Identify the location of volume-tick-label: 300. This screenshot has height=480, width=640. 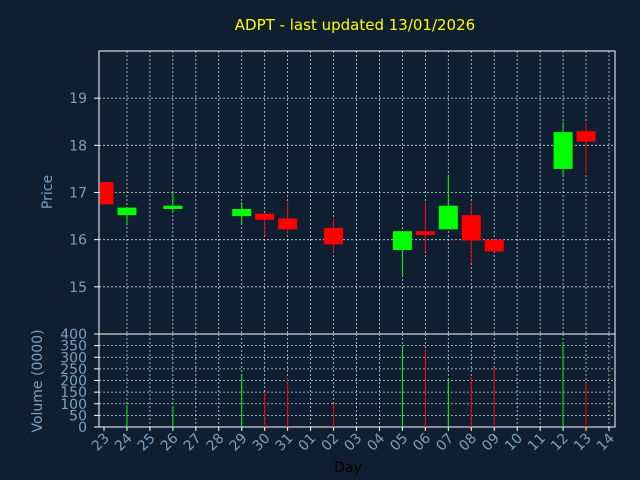
(73, 358).